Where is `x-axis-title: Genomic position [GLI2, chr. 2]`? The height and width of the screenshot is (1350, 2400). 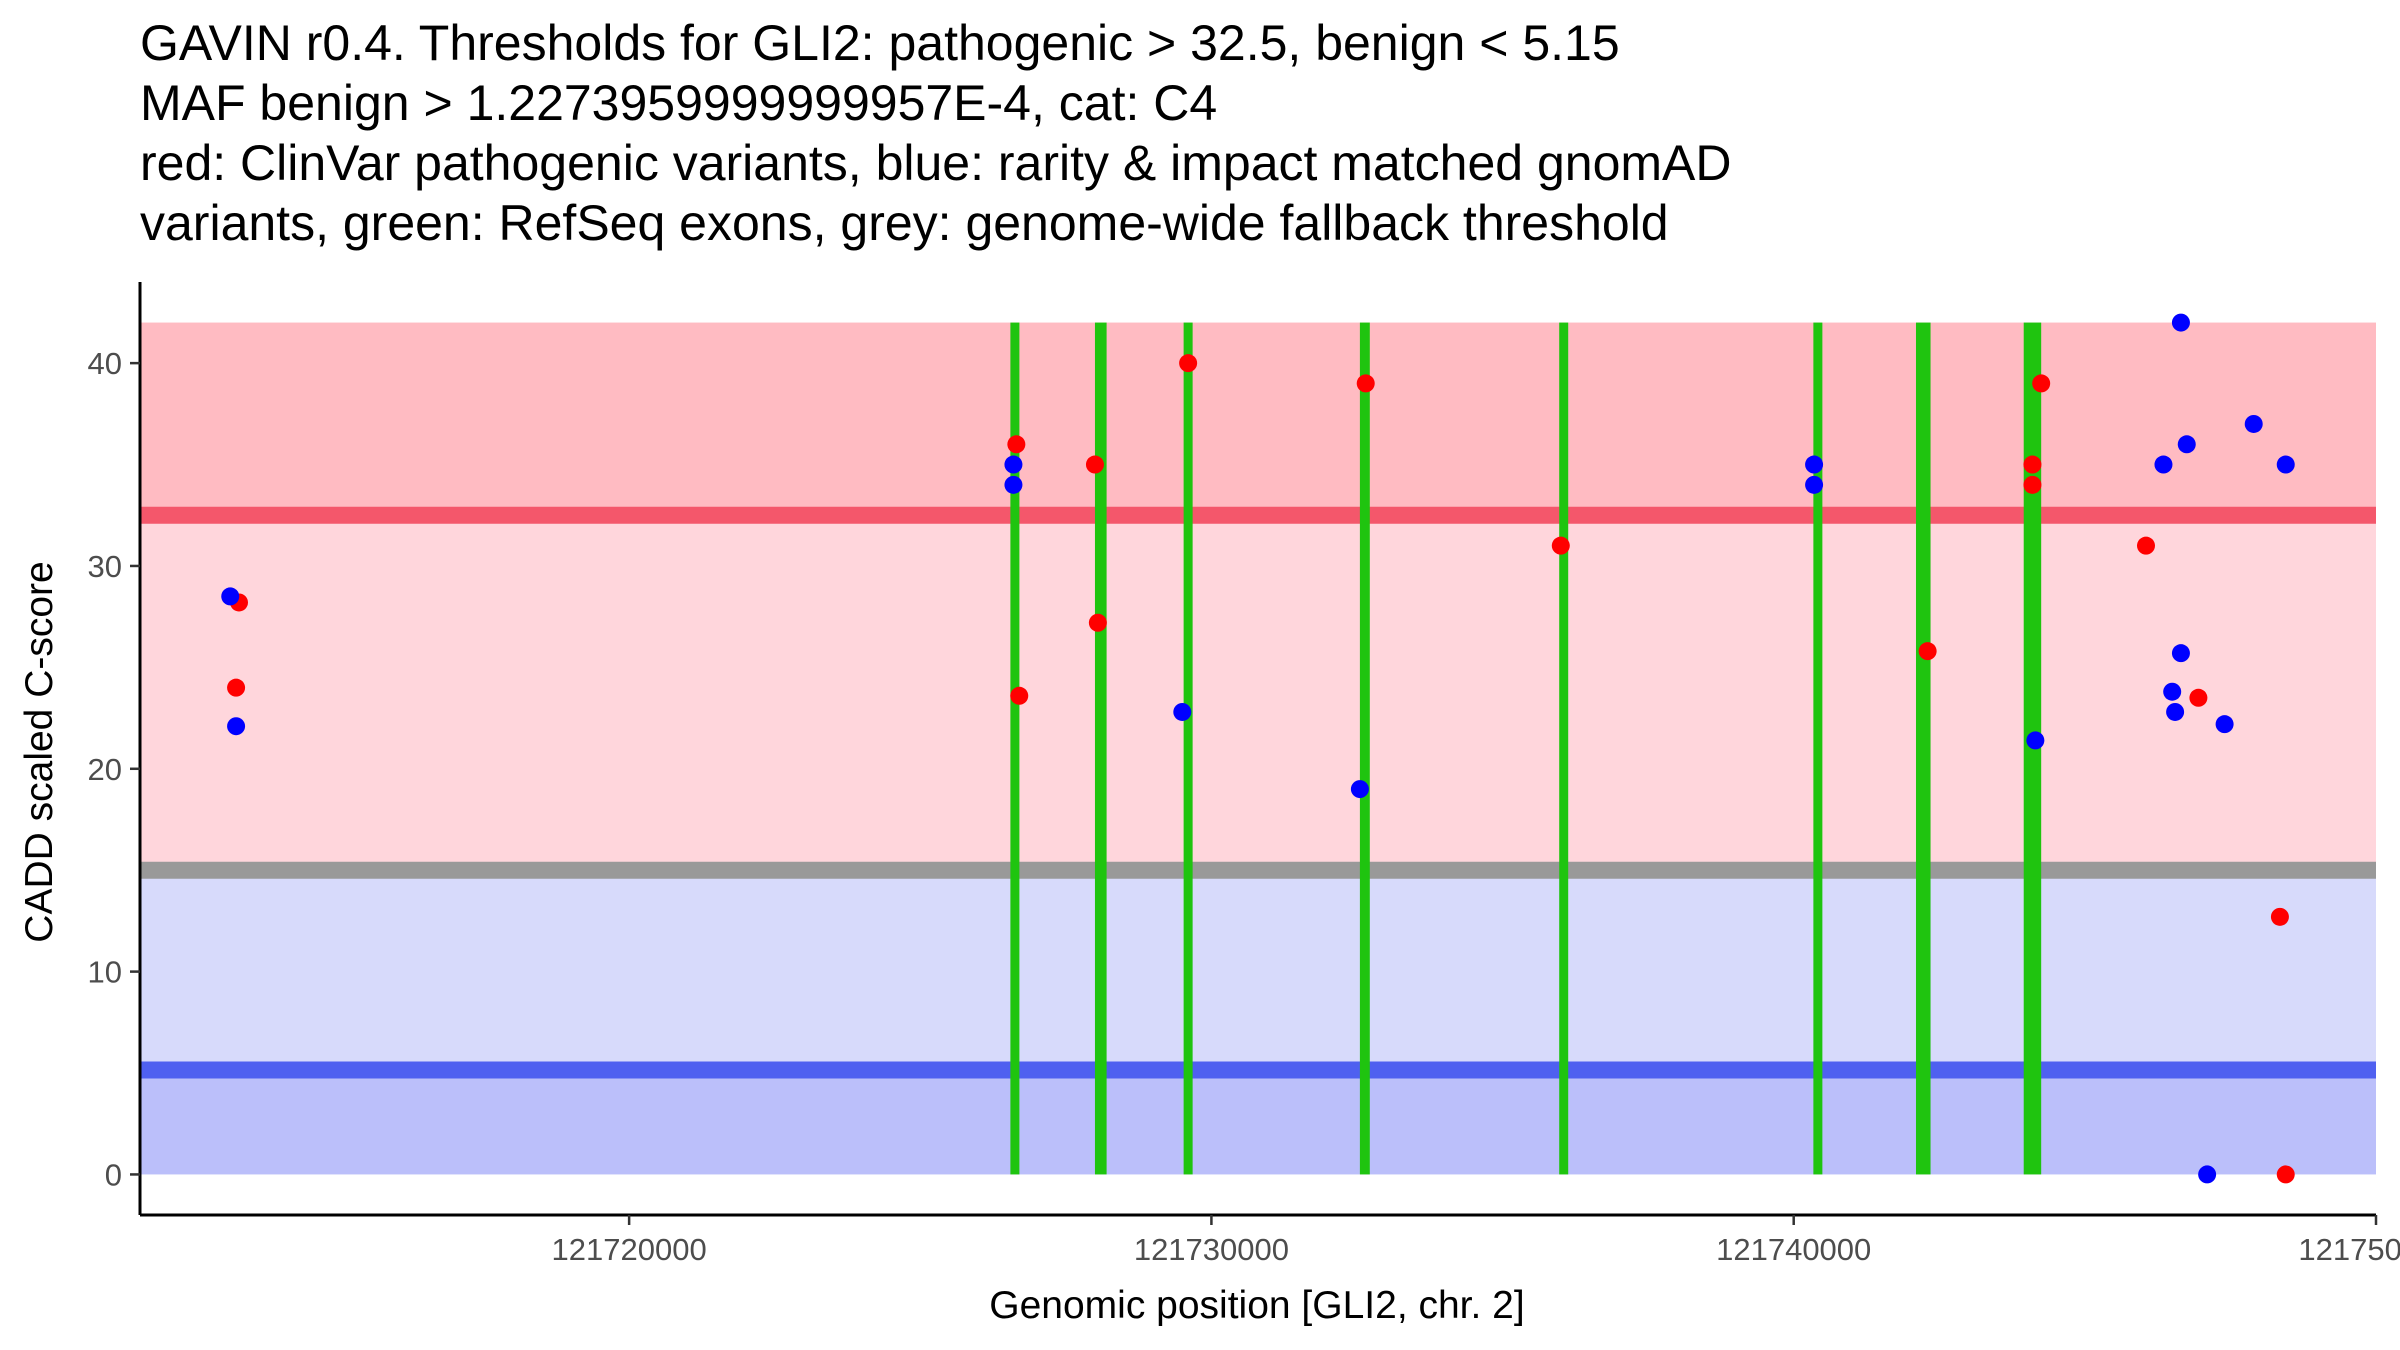 x-axis-title: Genomic position [GLI2, chr. 2] is located at coordinates (1256, 1305).